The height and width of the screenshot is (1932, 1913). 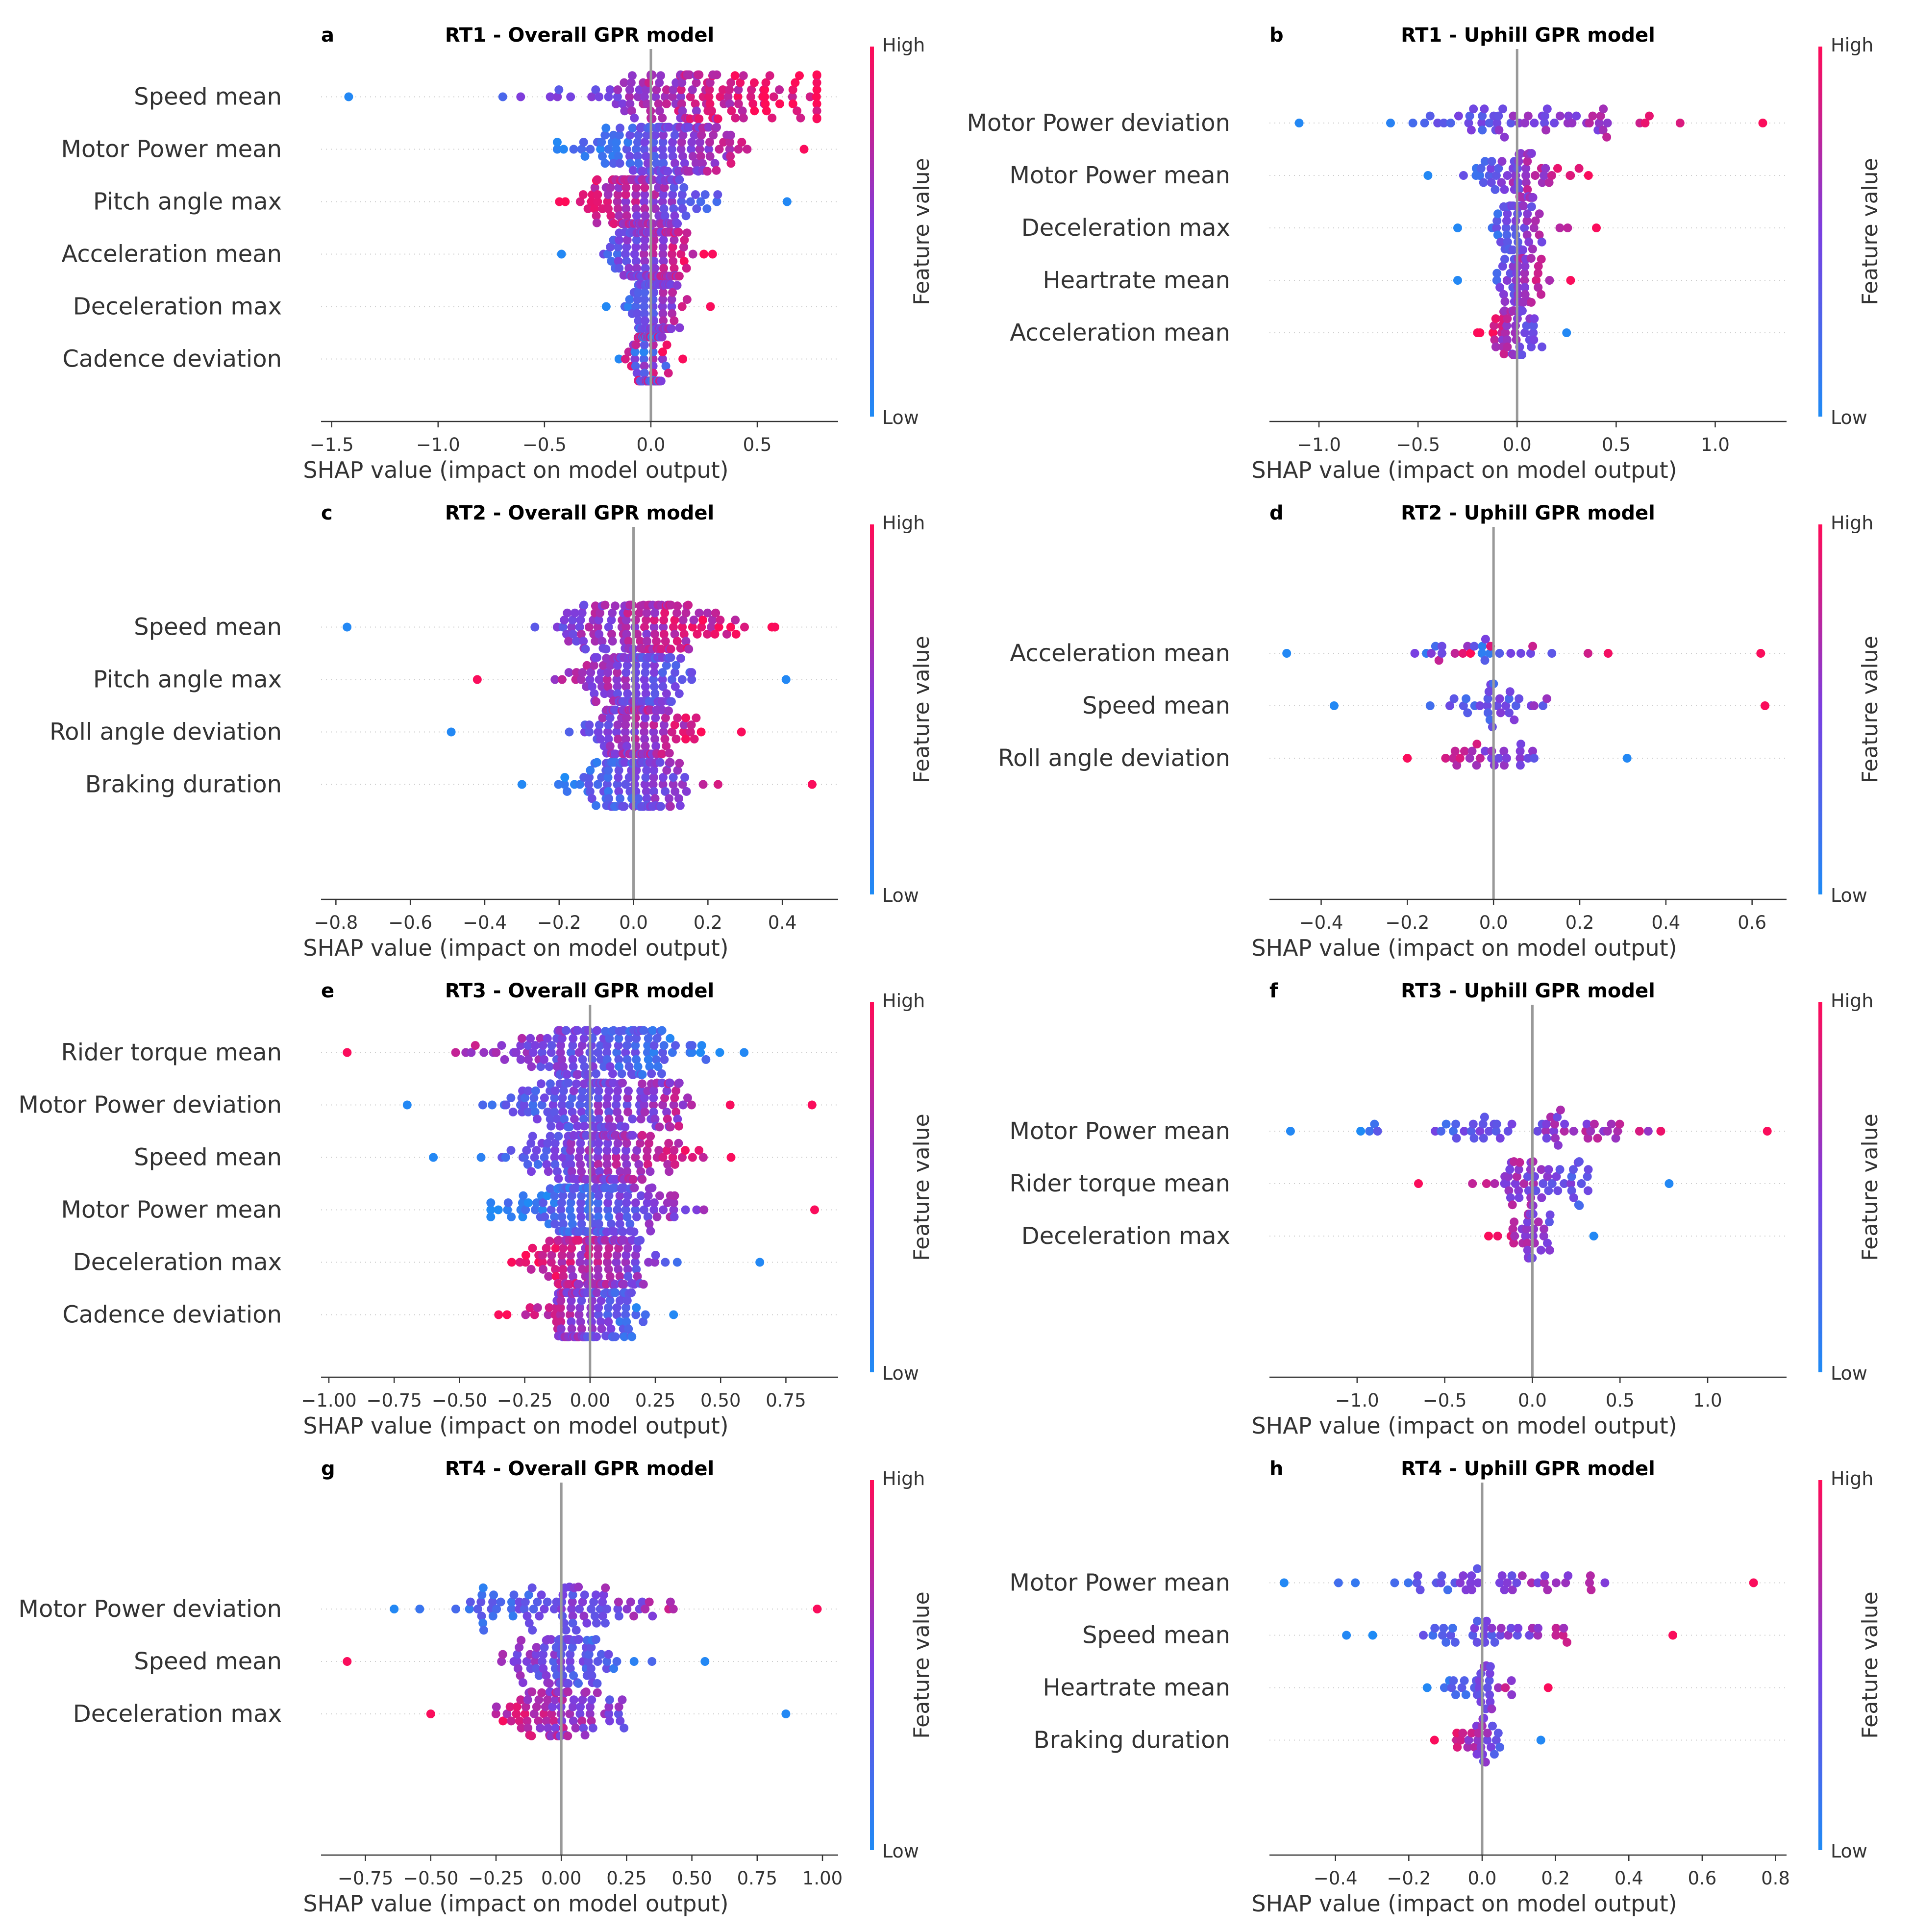 What do you see at coordinates (559, 922) in the screenshot?
I see `x-tick-label: −0.2` at bounding box center [559, 922].